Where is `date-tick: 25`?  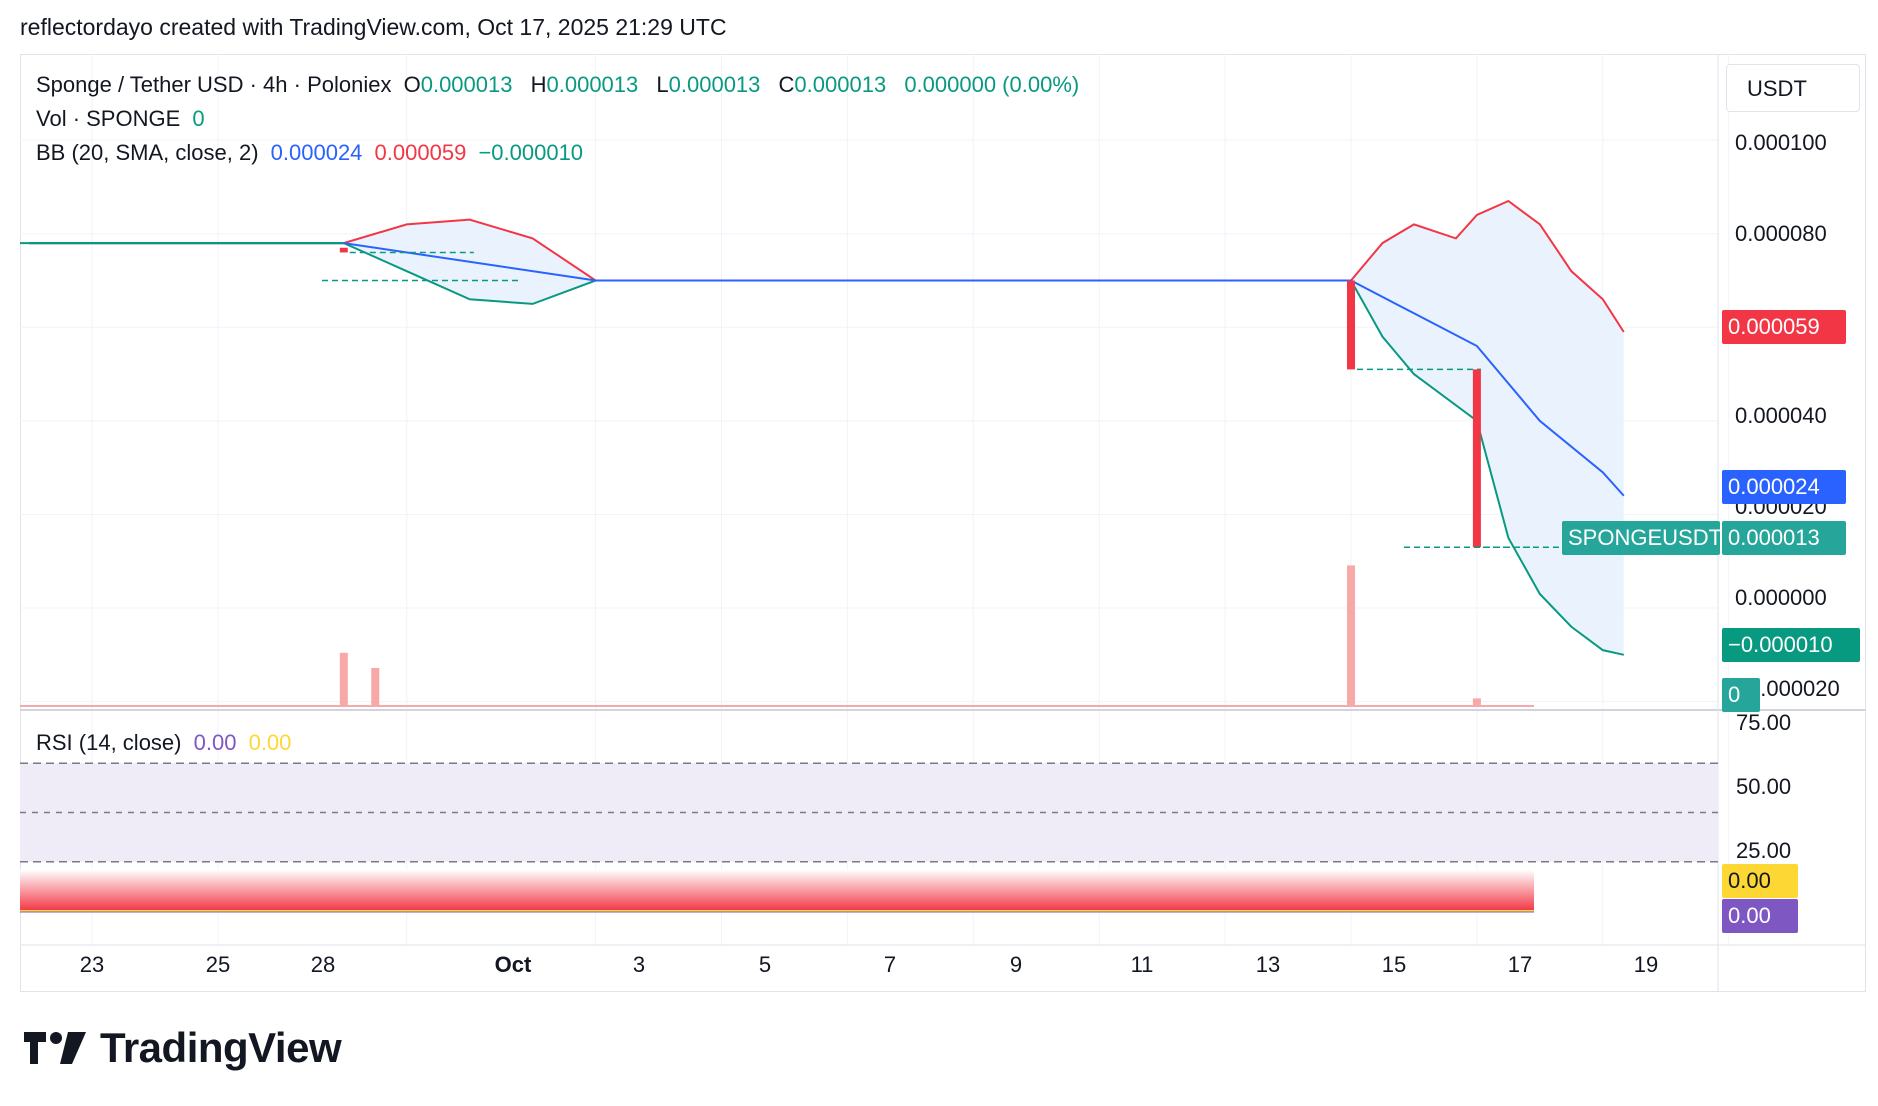
date-tick: 25 is located at coordinates (218, 964).